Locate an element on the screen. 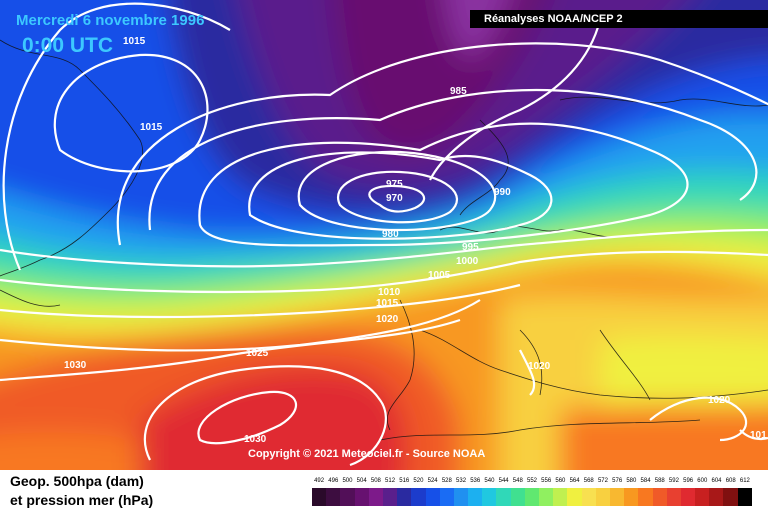 This screenshot has width=768, height=512. scale-value: 508 is located at coordinates (375, 481).